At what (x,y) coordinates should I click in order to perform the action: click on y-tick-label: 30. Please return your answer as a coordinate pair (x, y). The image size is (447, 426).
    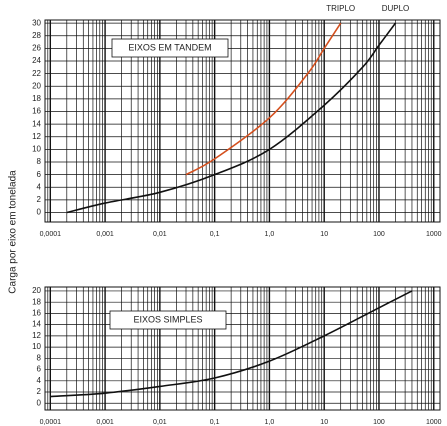
    Looking at the image, I should click on (36, 22).